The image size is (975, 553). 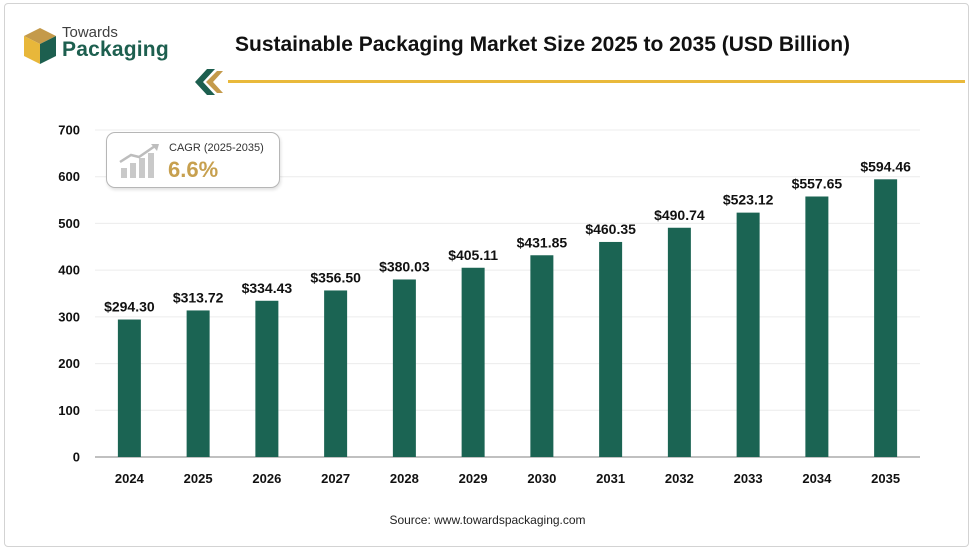 What do you see at coordinates (610, 229) in the screenshot?
I see `data-label: $460.35` at bounding box center [610, 229].